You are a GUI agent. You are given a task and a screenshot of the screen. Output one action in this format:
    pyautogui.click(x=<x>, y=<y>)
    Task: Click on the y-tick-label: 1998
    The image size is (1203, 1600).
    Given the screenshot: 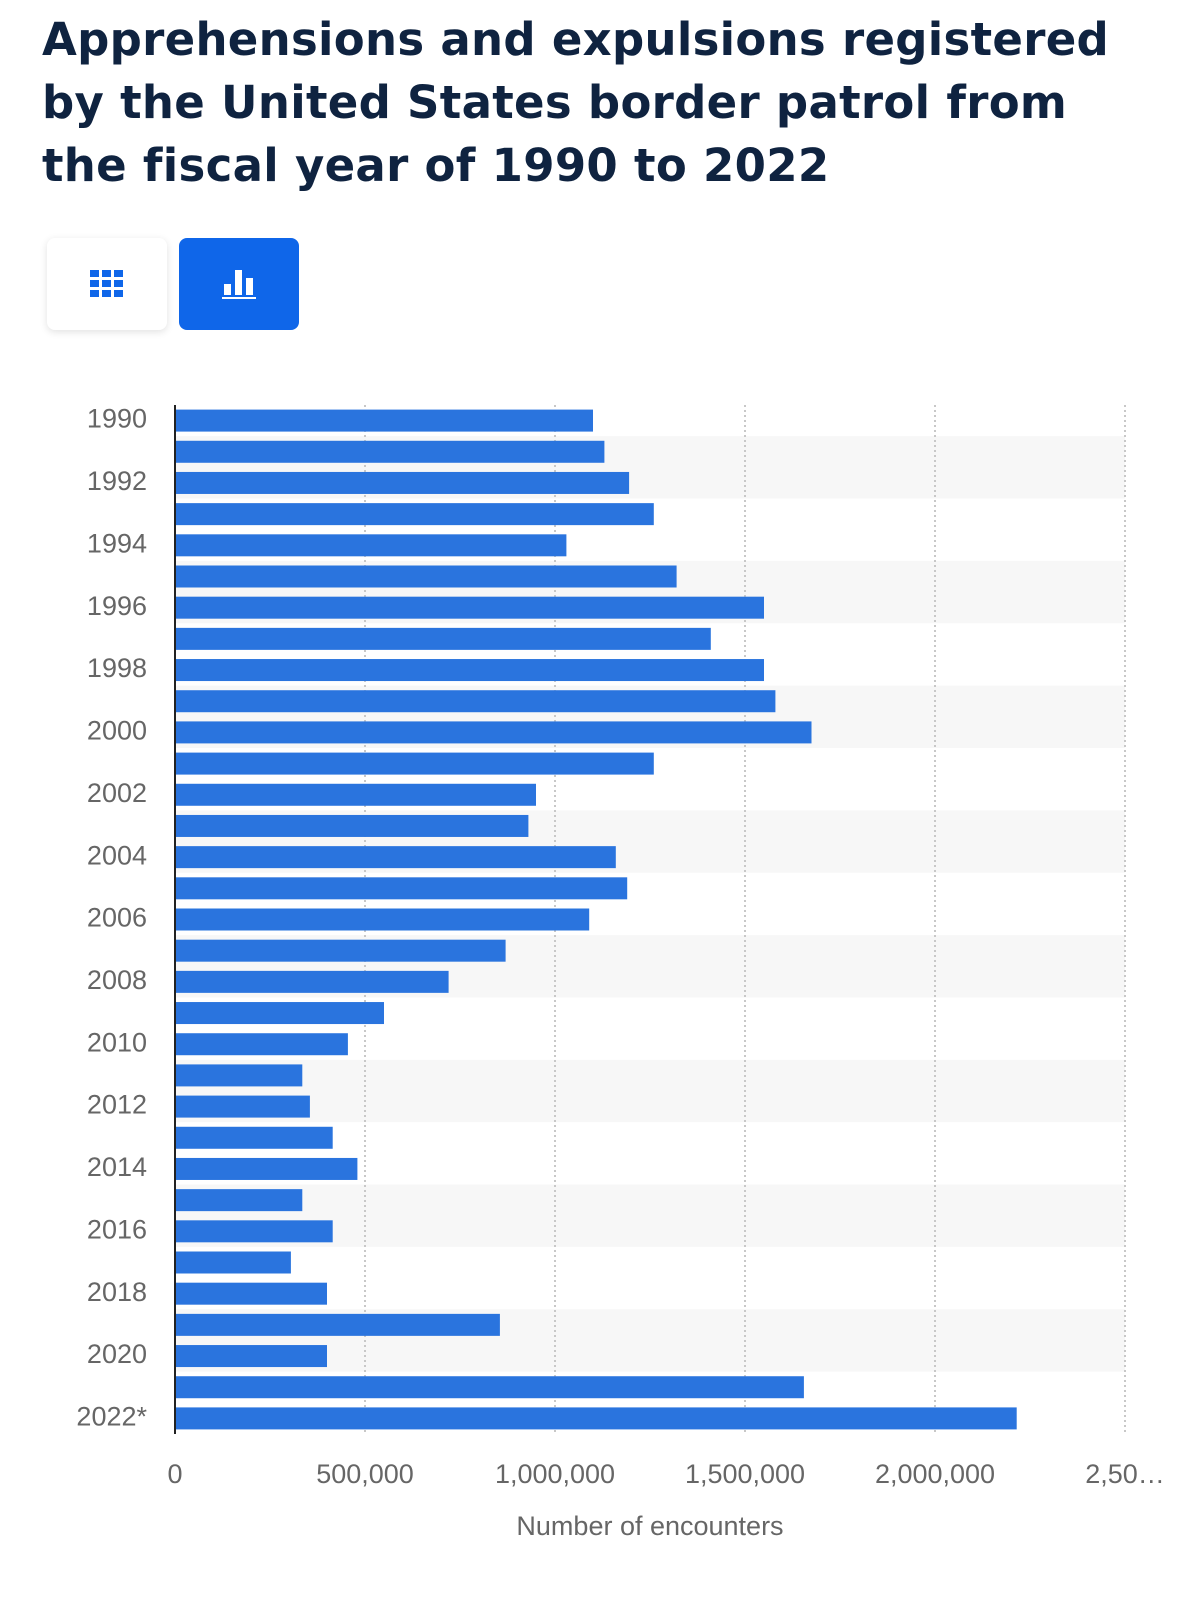 What is the action you would take?
    pyautogui.click(x=117, y=668)
    